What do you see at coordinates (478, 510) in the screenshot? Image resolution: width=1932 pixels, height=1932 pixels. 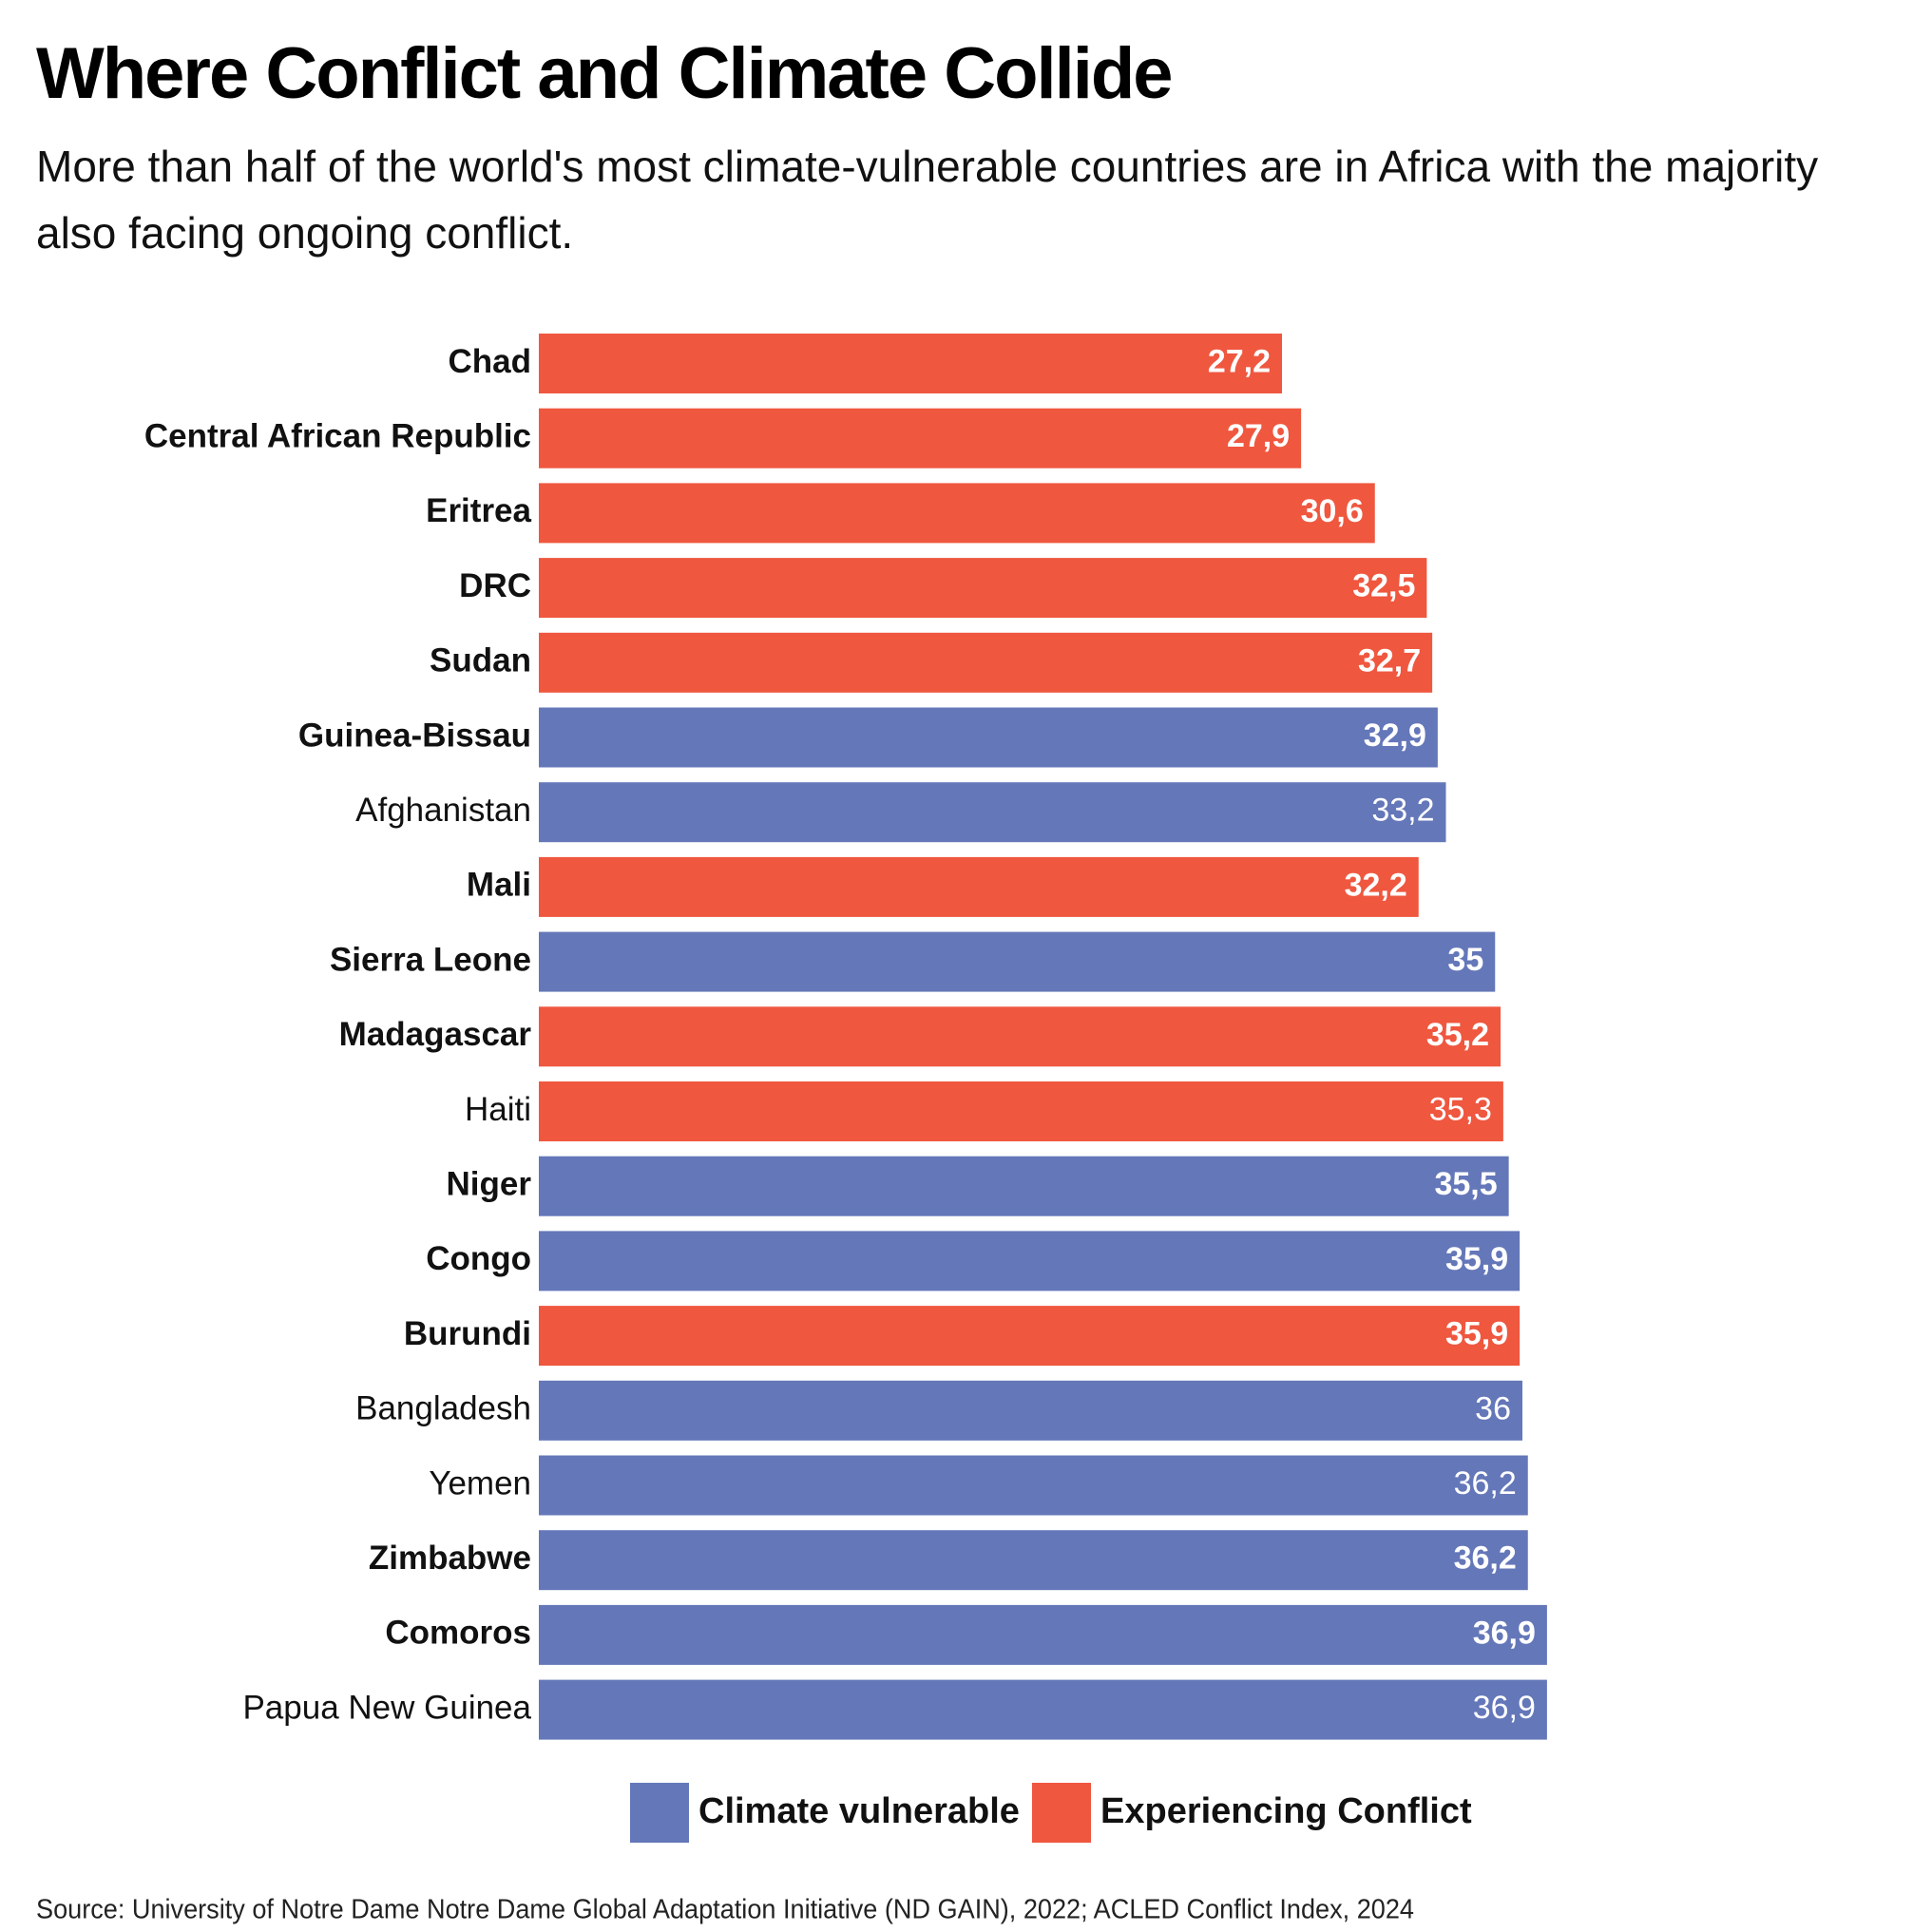 I see `y-tick-label: Eritrea` at bounding box center [478, 510].